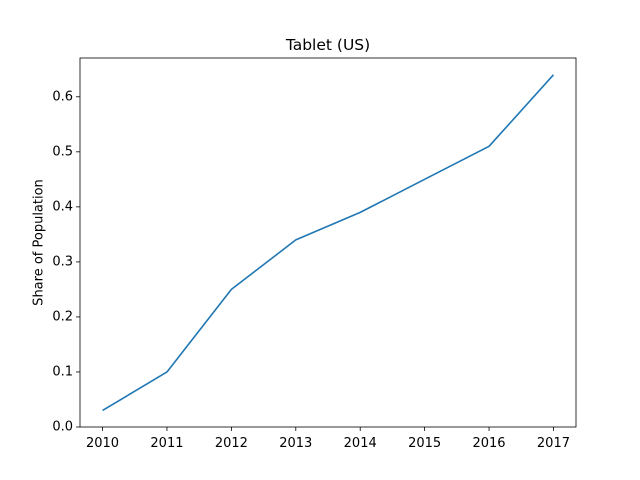 The height and width of the screenshot is (480, 640). I want to click on x-tick-label: 2016, so click(488, 443).